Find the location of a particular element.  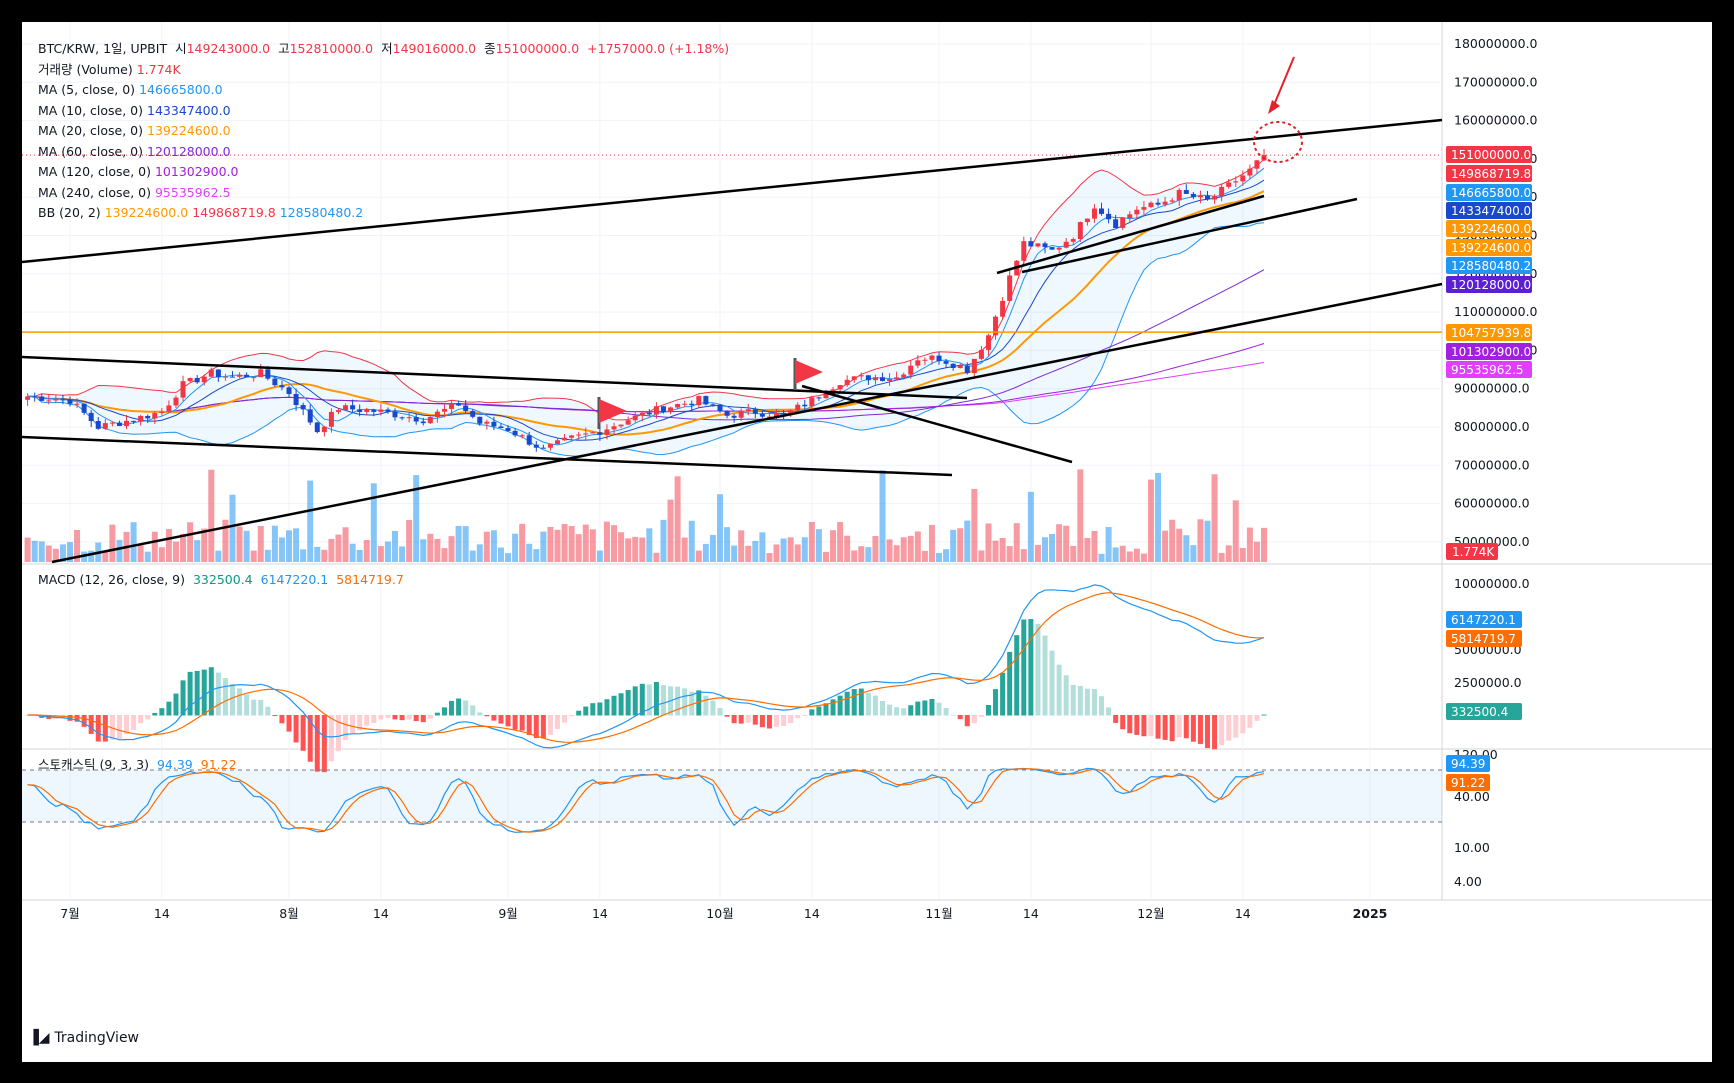

macd-value-line: 6147220.1 is located at coordinates (294, 579).